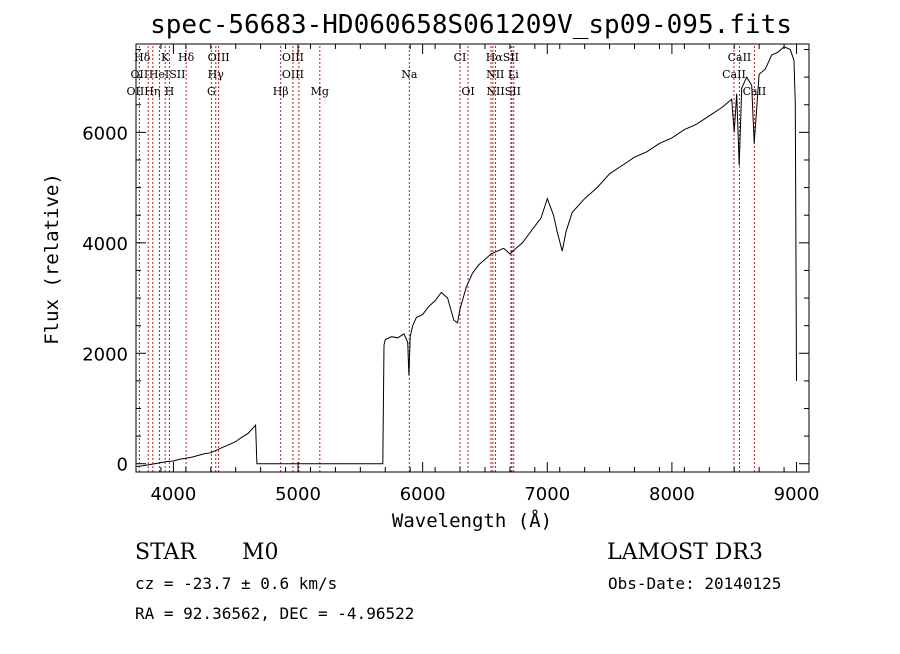  Describe the element at coordinates (105, 133) in the screenshot. I see `y-tick-label-3: 6000` at that location.